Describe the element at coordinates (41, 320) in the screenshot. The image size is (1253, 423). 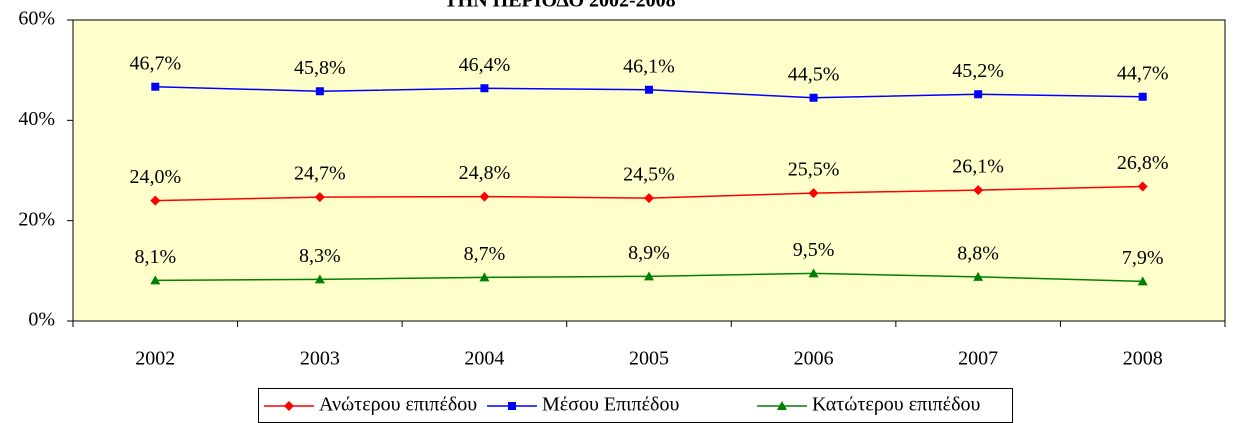
I see `y-tick-label: 0%` at that location.